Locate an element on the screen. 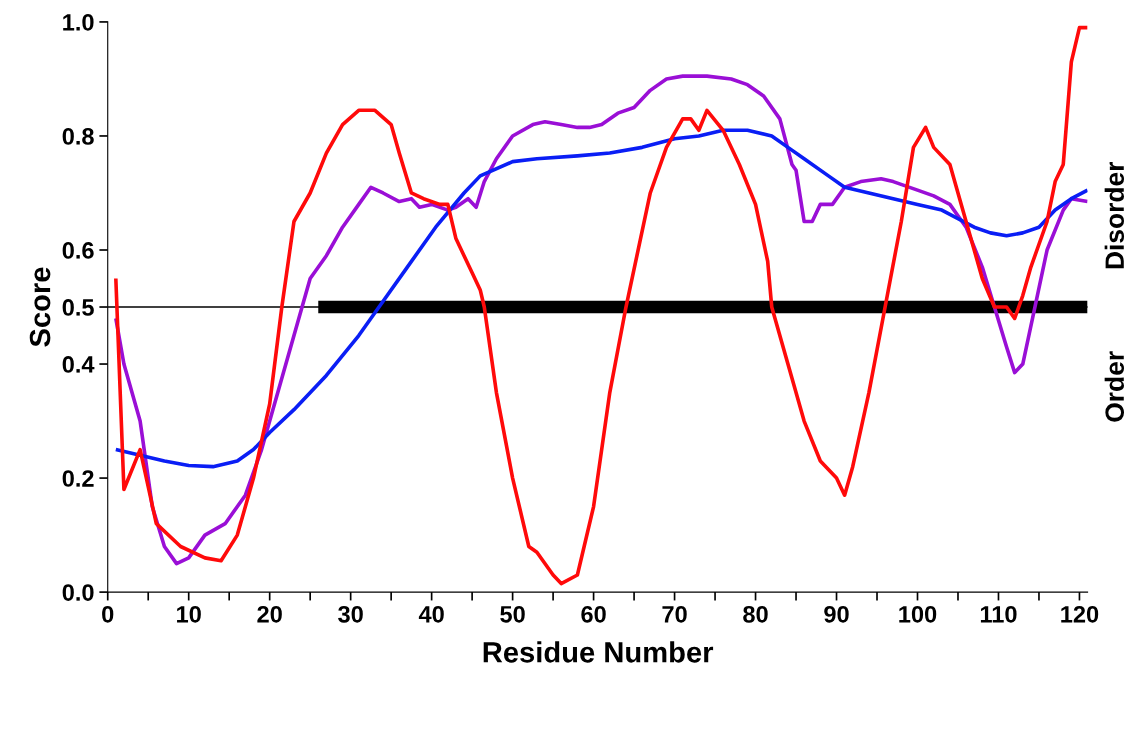 The width and height of the screenshot is (1146, 731). x-tick-label: 120 is located at coordinates (1080, 614).